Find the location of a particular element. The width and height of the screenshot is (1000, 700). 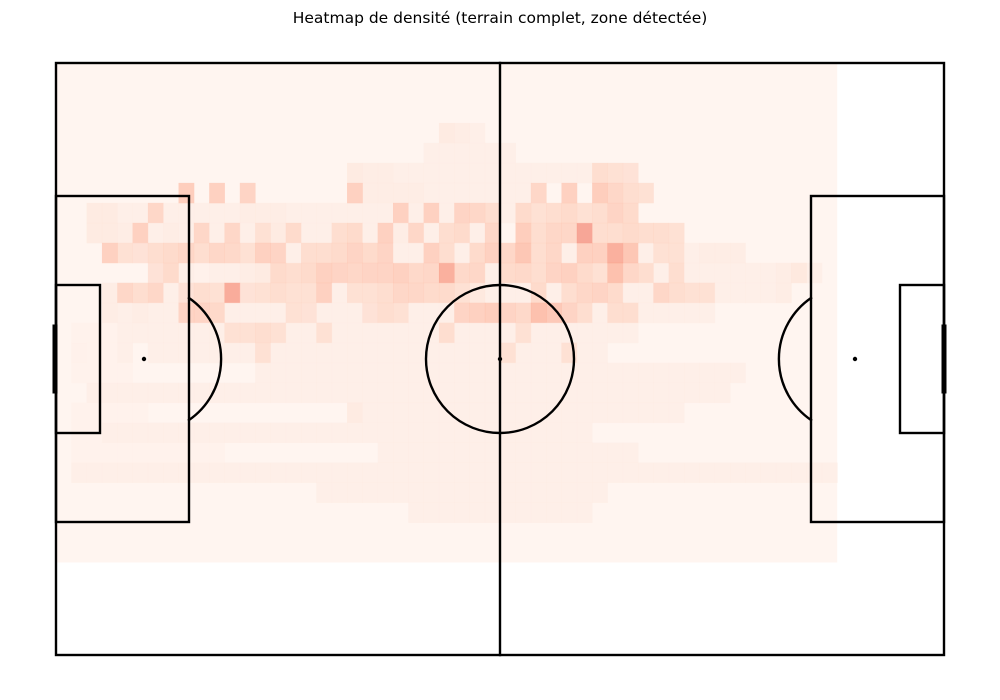

pitch-spots is located at coordinates (499, 359).